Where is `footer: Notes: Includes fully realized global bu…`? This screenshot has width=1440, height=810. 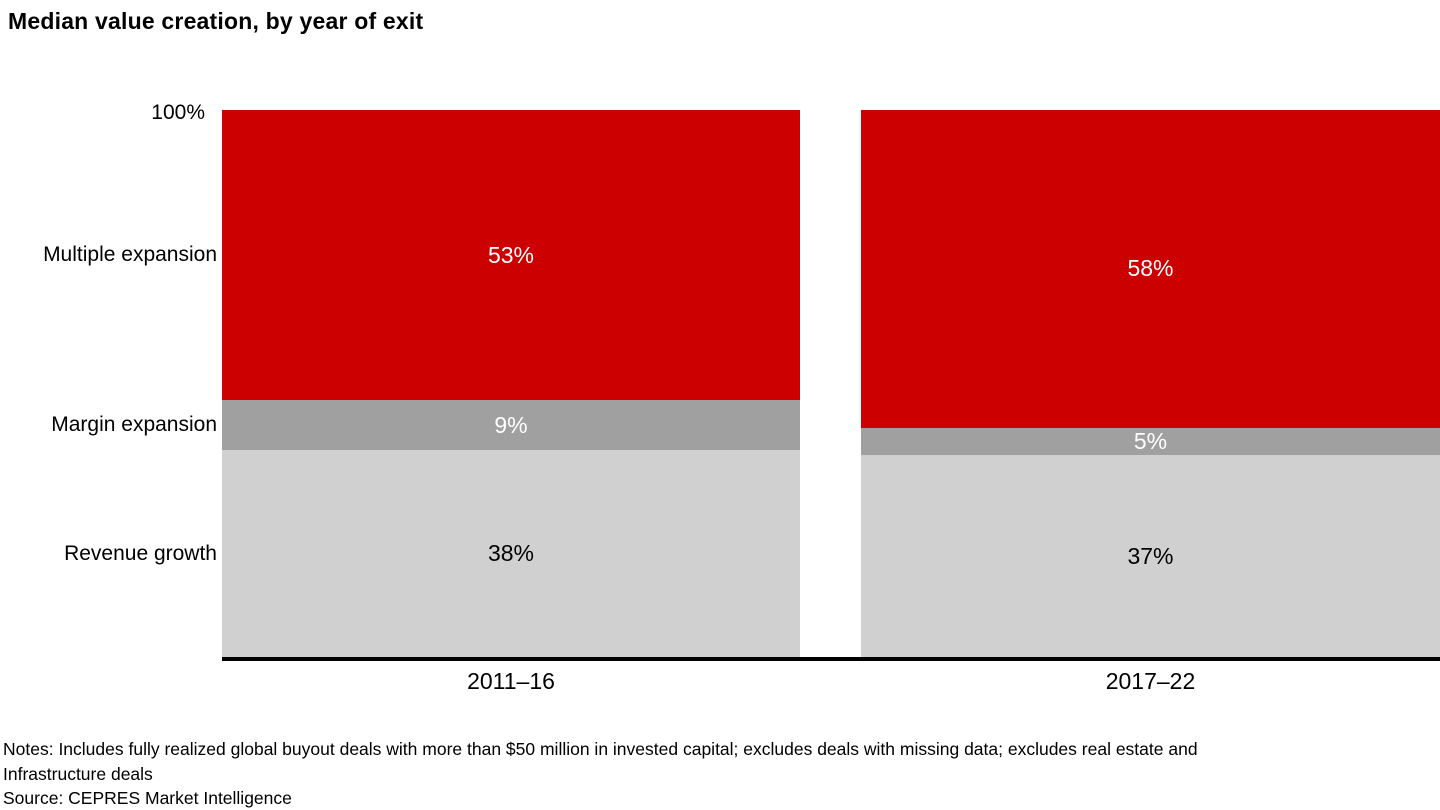 footer: Notes: Includes fully realized global bu… is located at coordinates (600, 773).